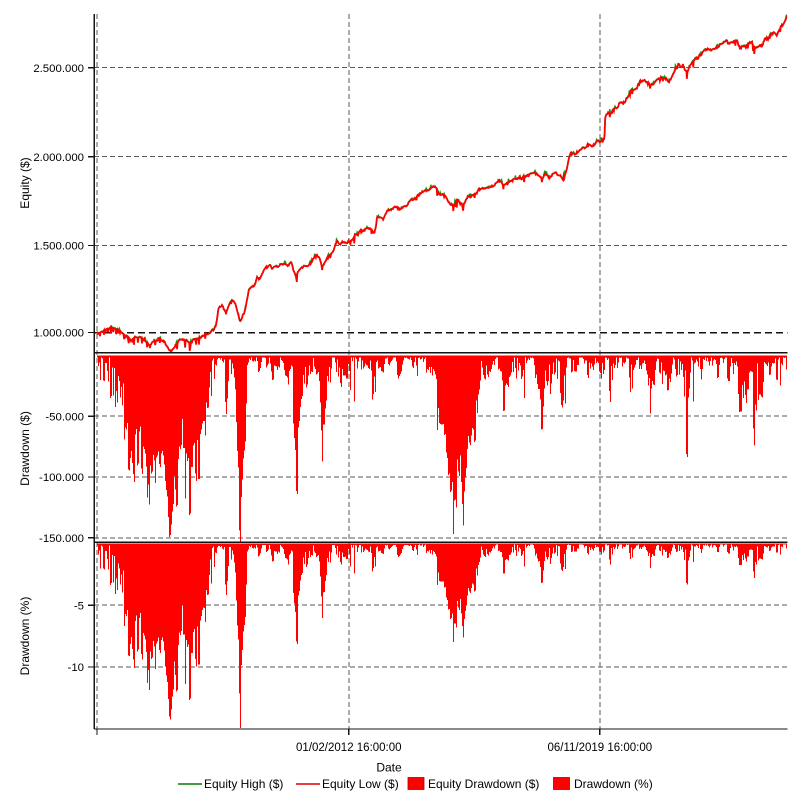 The image size is (800, 800). What do you see at coordinates (61, 478) in the screenshot?
I see `svg-text: -100.000` at bounding box center [61, 478].